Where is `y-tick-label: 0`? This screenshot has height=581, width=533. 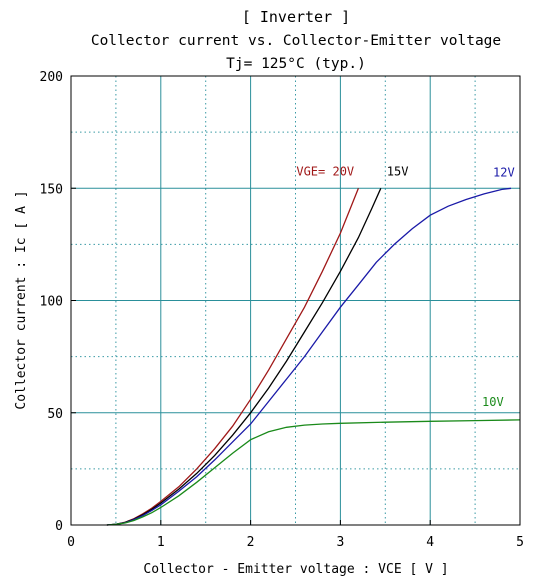 y-tick-label: 0 is located at coordinates (59, 526).